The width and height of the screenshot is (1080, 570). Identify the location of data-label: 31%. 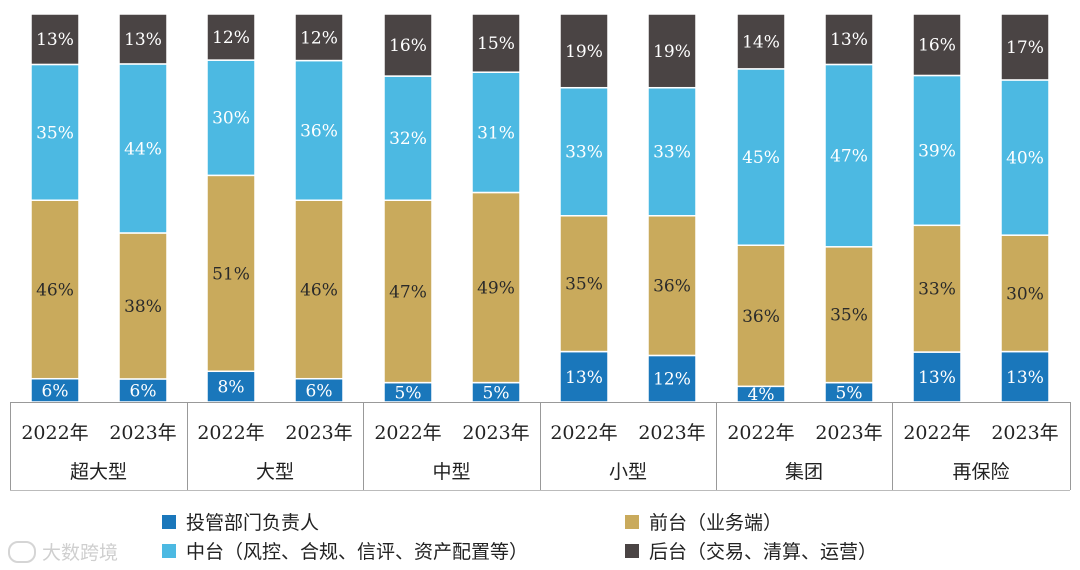
(496, 133).